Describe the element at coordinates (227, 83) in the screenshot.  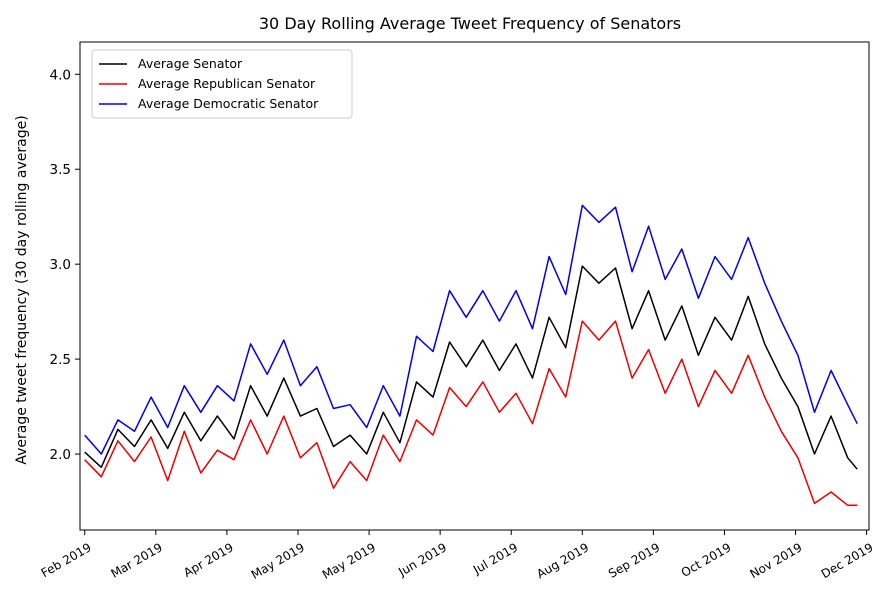
I see `legend-label-republican-senator: Average Republican Senator` at that location.